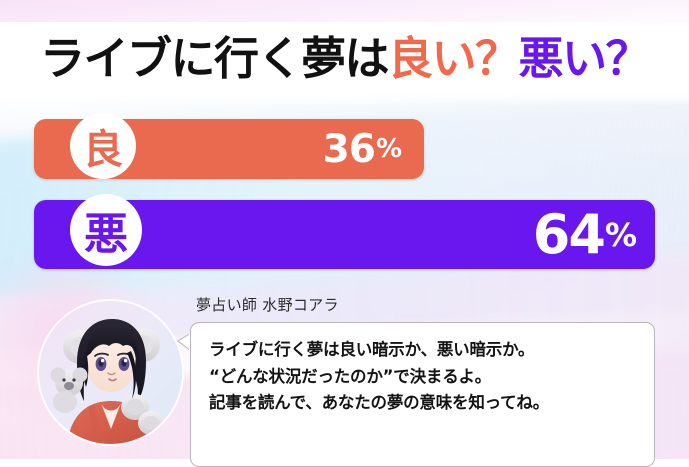 This screenshot has width=689, height=467. Describe the element at coordinates (344, 100) in the screenshot. I see `title-white-band-fade` at that location.